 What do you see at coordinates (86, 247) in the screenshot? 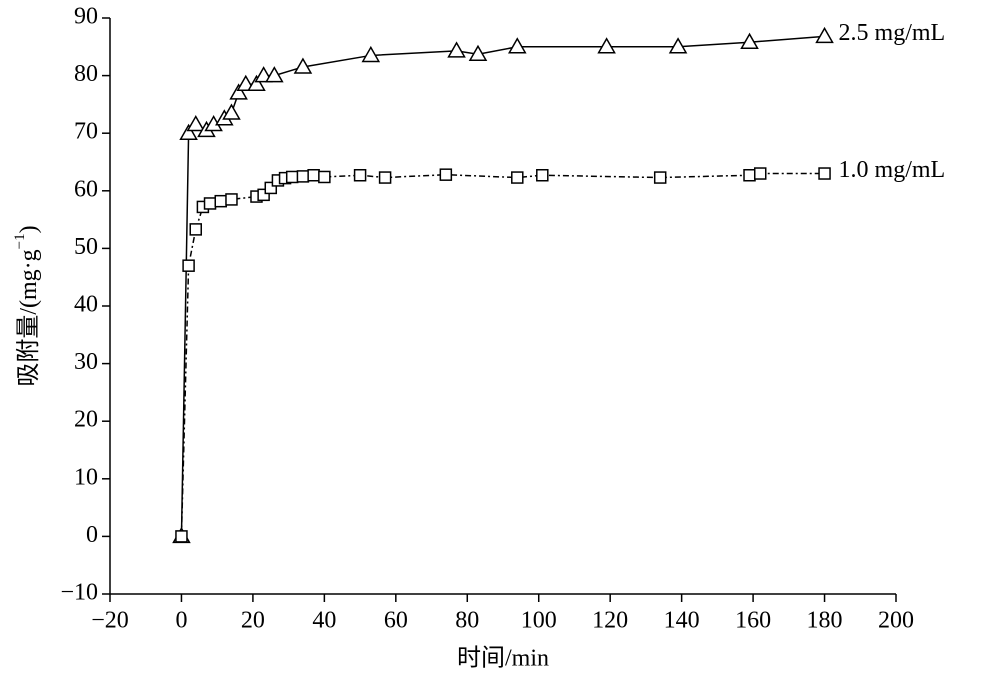
I see `y-tick-label: 50` at bounding box center [86, 247].